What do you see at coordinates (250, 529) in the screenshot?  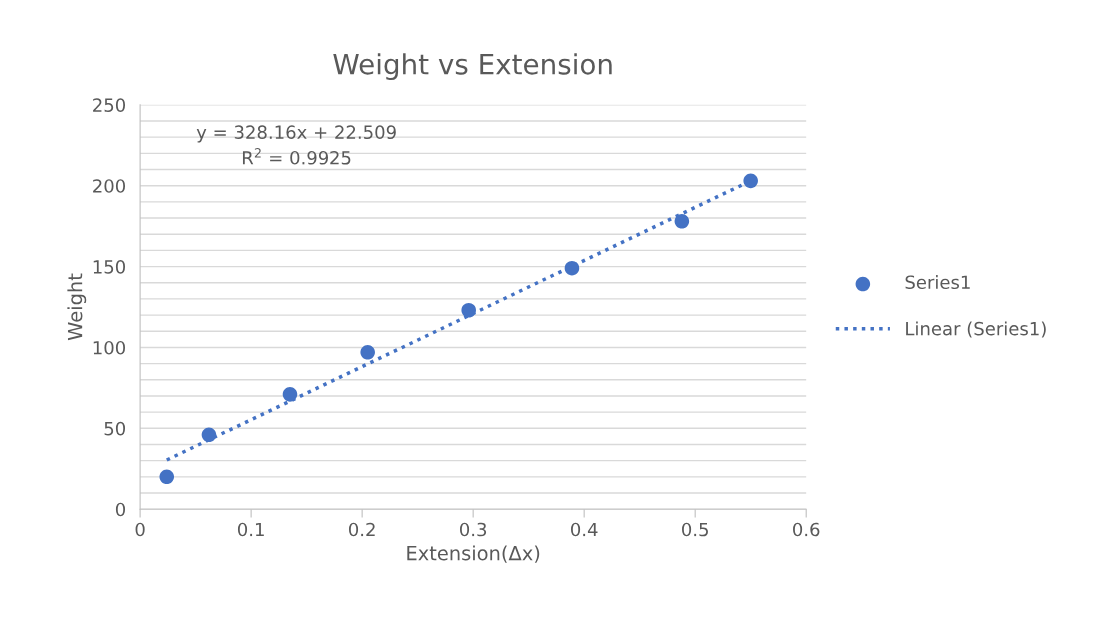 I see `x-tick-label: 0.1` at bounding box center [250, 529].